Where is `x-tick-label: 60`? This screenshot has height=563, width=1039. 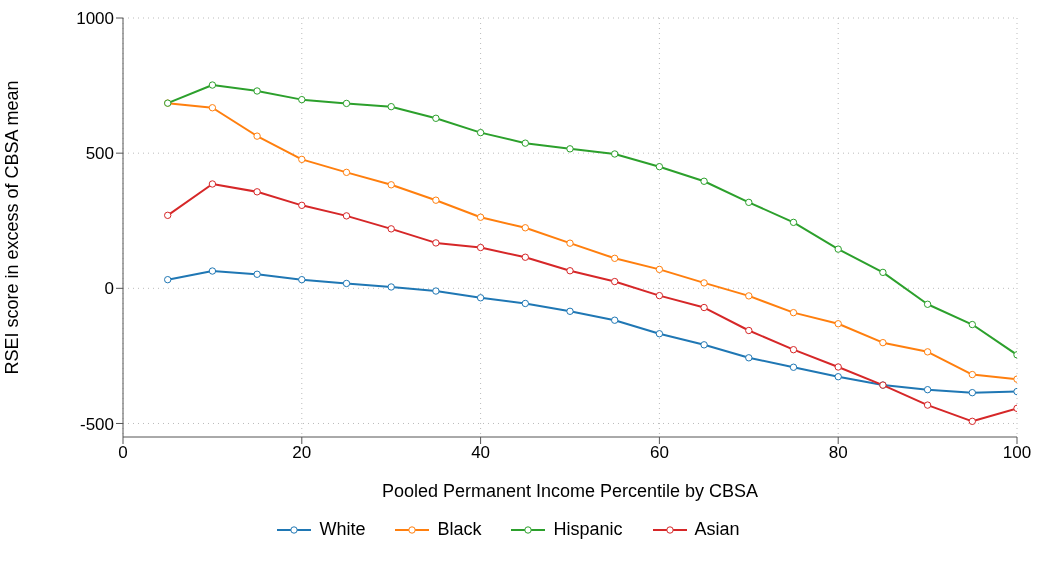 x-tick-label: 60 is located at coordinates (659, 453).